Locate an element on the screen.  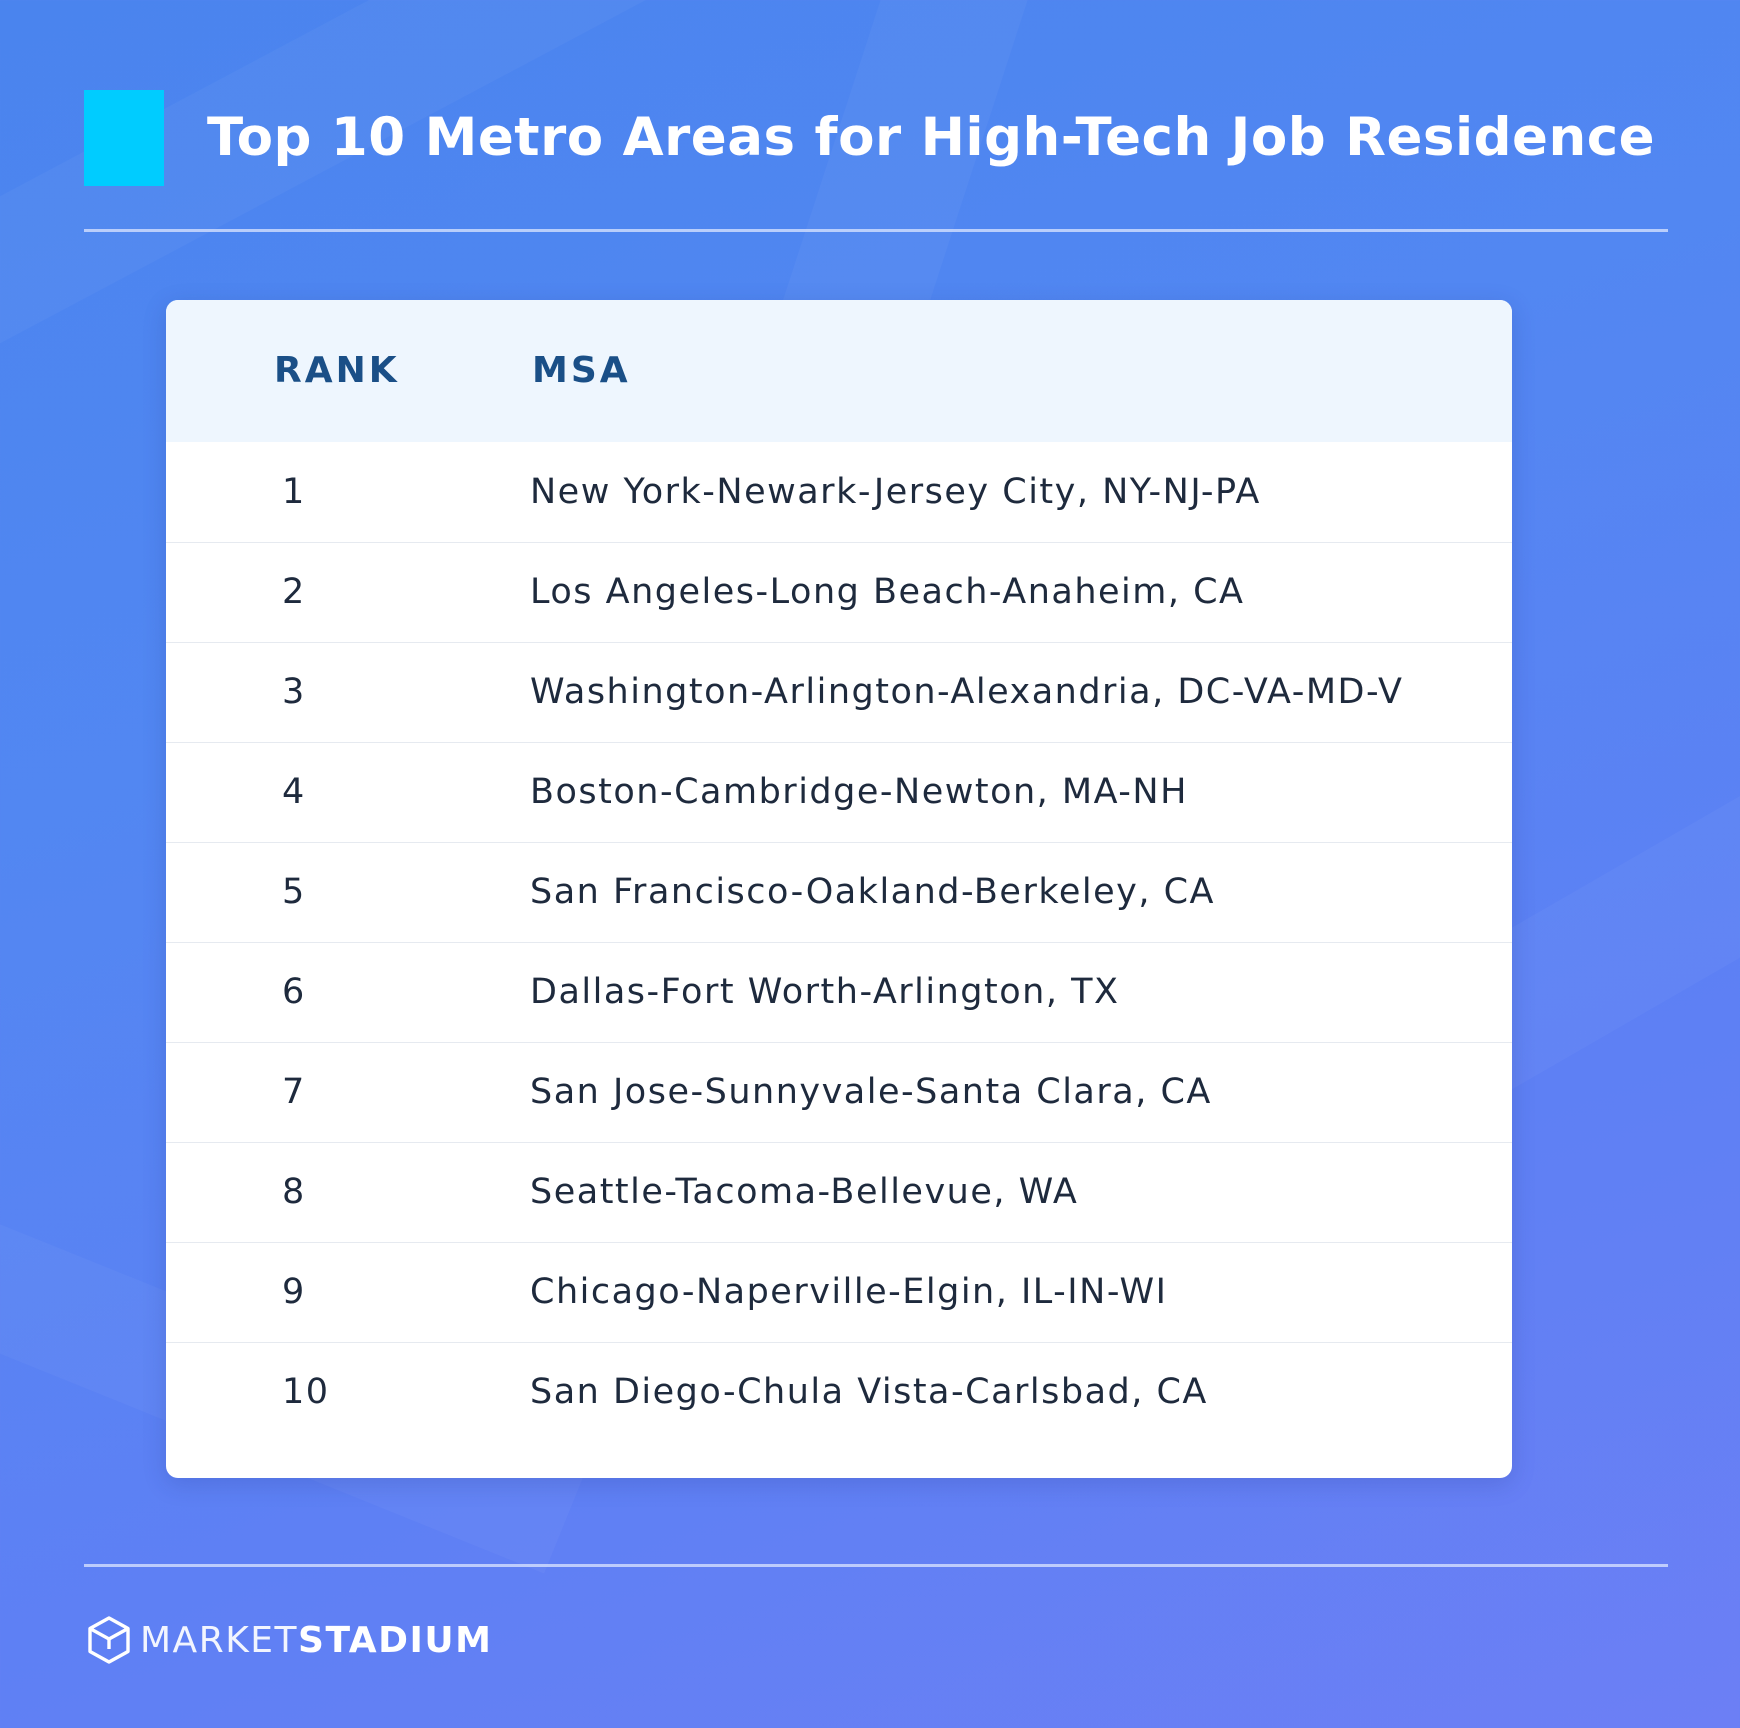
table-row: 7 San Jose-Sunnyvale-Santa Clara, CA is located at coordinates (839, 1092).